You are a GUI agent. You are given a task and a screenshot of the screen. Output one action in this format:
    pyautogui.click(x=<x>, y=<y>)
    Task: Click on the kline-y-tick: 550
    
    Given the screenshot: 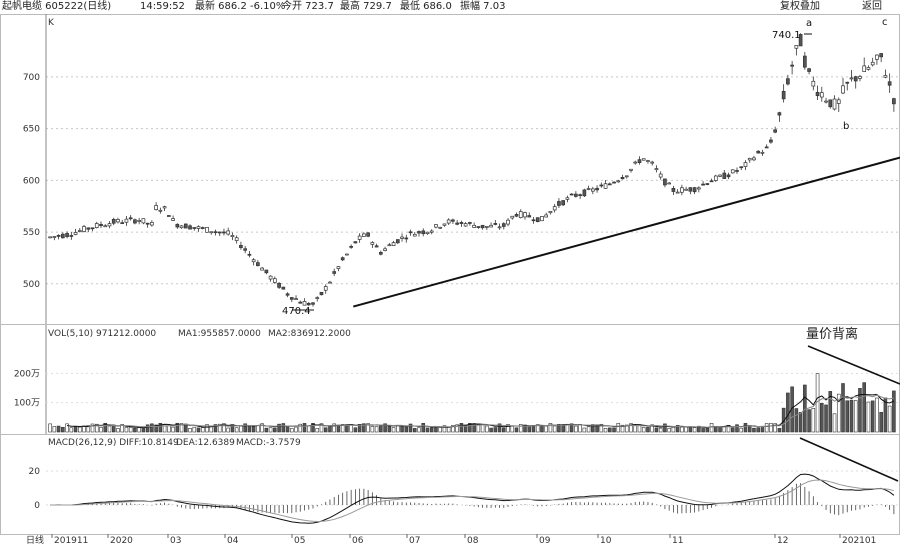 What is the action you would take?
    pyautogui.click(x=31, y=233)
    